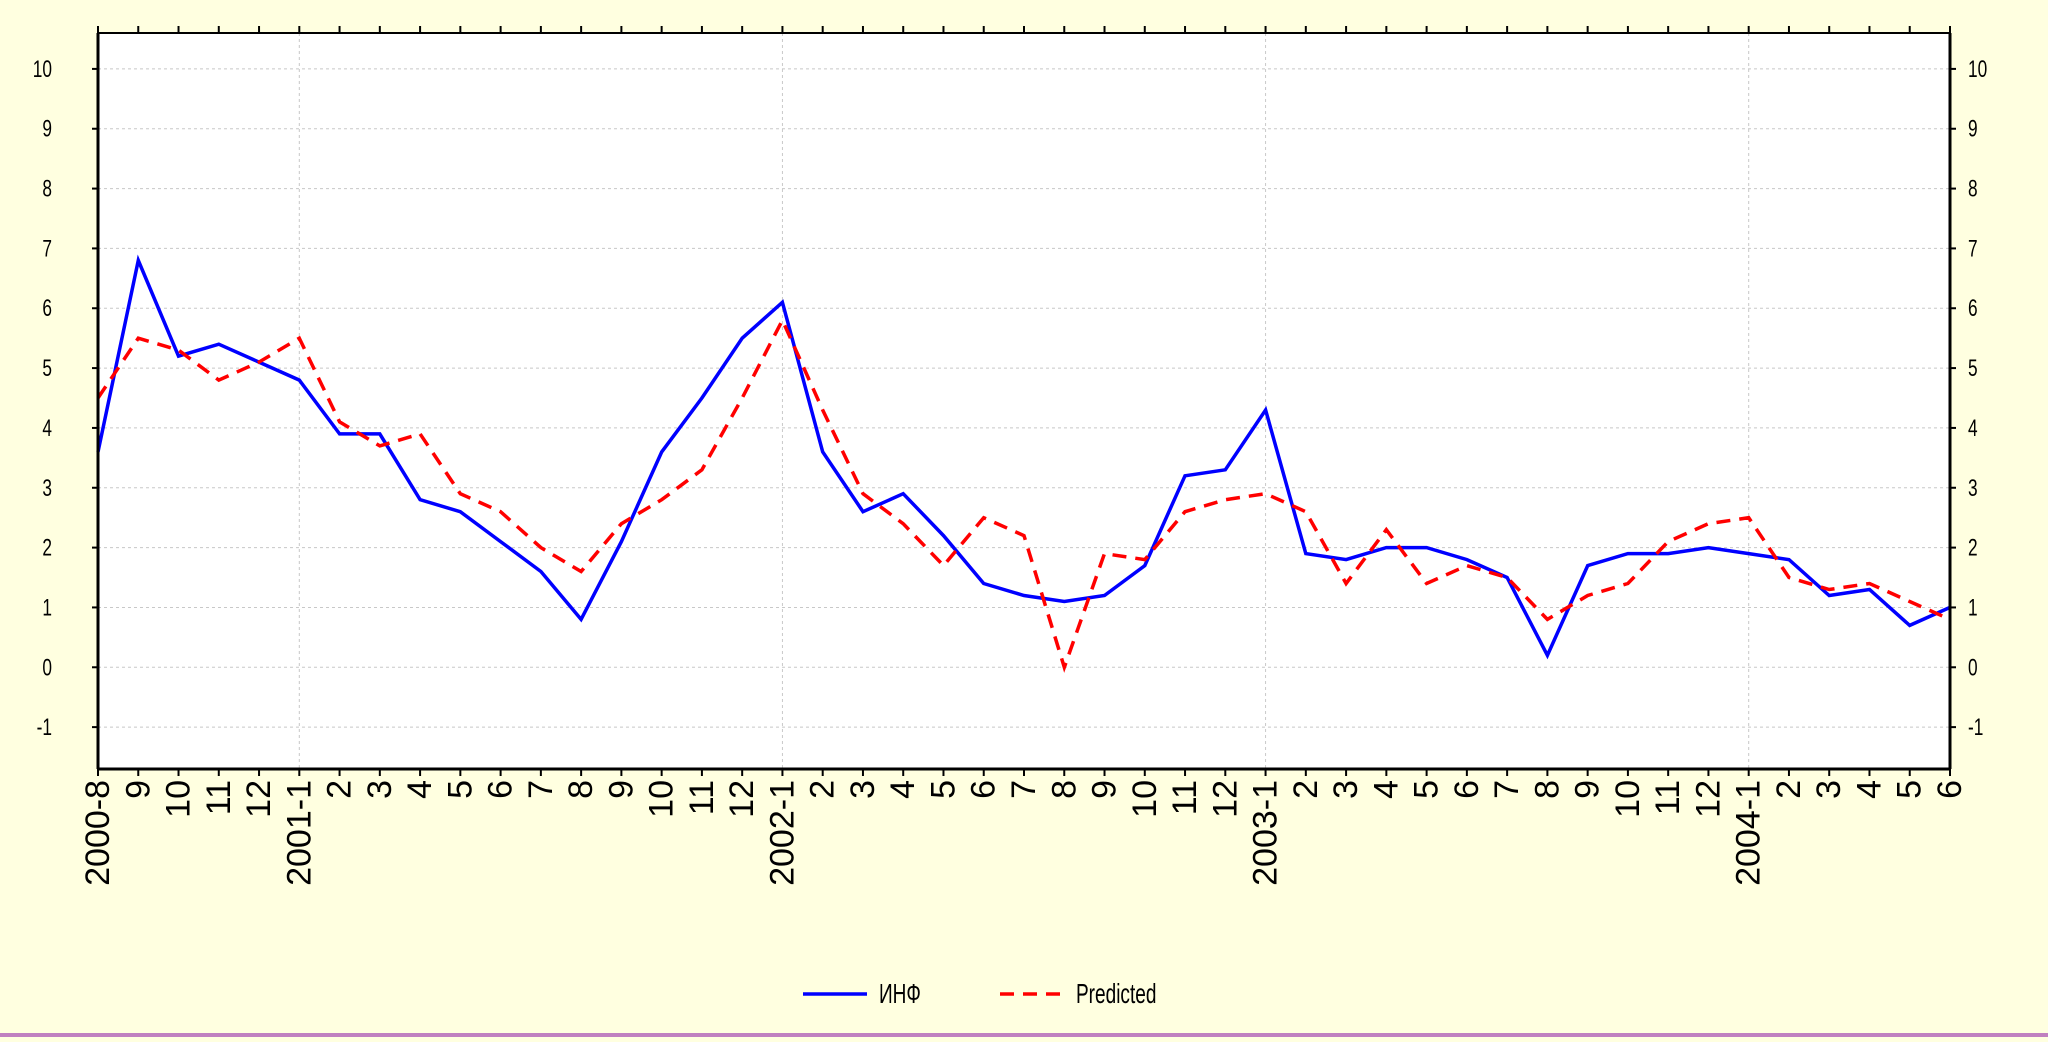 Image resolution: width=2048 pixels, height=1042 pixels. Describe the element at coordinates (1973, 428) in the screenshot. I see `y-tick-label-right: 4` at that location.